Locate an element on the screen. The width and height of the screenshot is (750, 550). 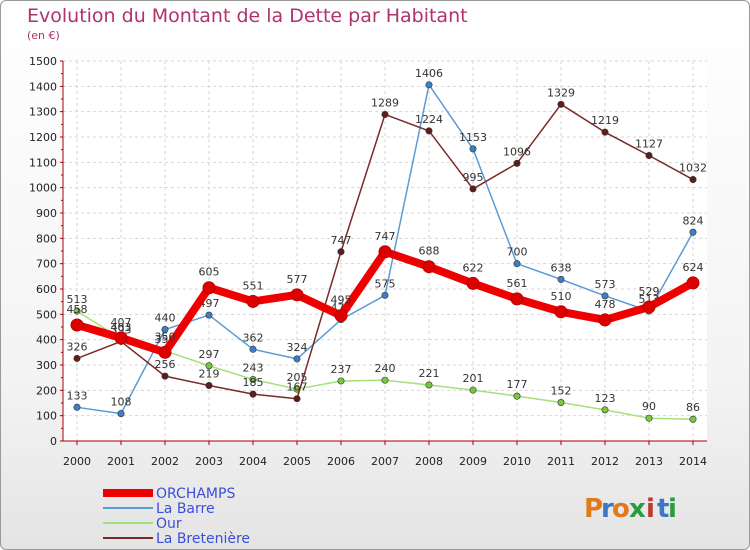
y-tick-label: 800 is located at coordinates (46, 238).